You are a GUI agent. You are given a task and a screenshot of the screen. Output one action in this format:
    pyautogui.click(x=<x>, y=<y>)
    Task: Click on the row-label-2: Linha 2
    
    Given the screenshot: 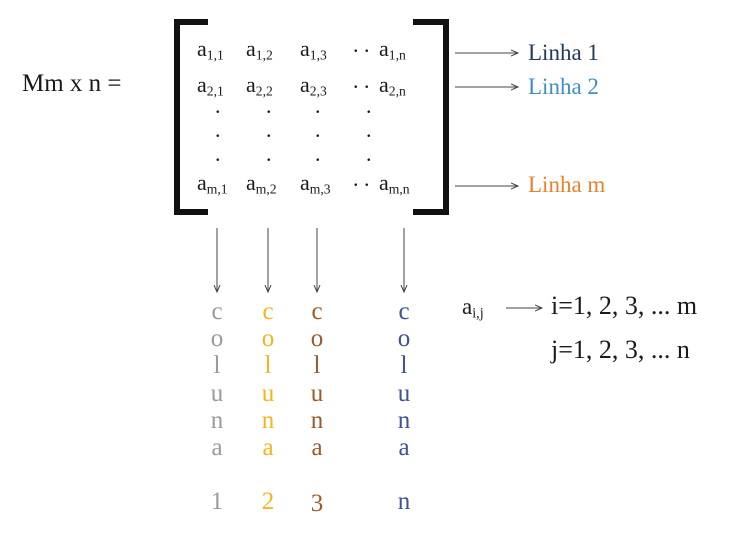 What is the action you would take?
    pyautogui.click(x=563, y=86)
    